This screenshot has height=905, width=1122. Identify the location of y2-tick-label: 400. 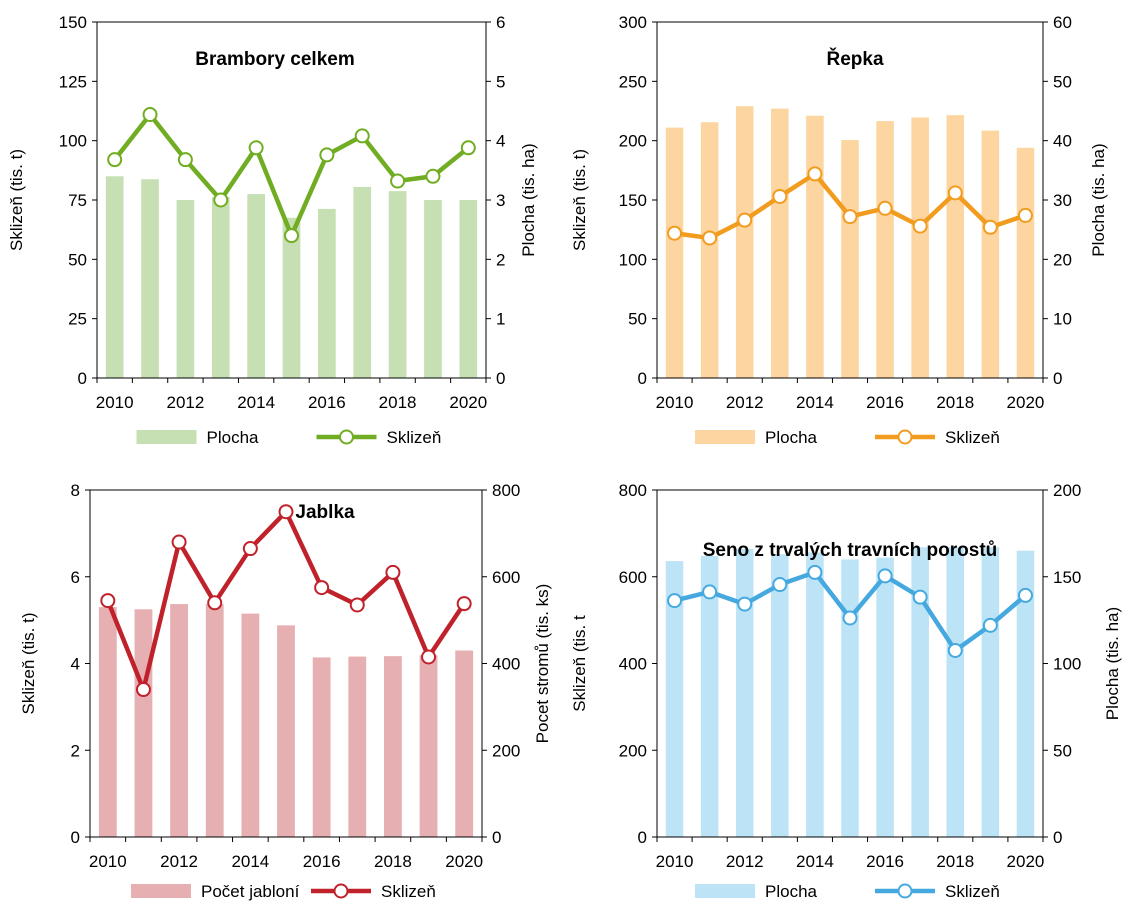
(506, 664).